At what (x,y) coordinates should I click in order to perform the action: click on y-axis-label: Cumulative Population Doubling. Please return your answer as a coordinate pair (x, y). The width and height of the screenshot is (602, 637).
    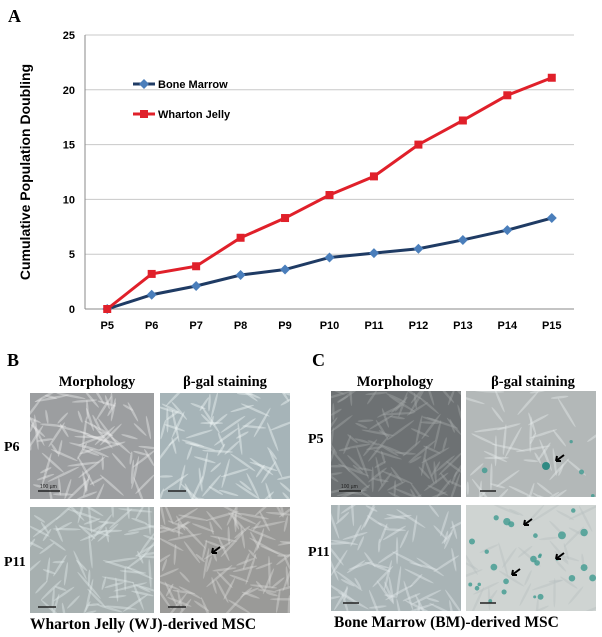
    Looking at the image, I should click on (25, 172).